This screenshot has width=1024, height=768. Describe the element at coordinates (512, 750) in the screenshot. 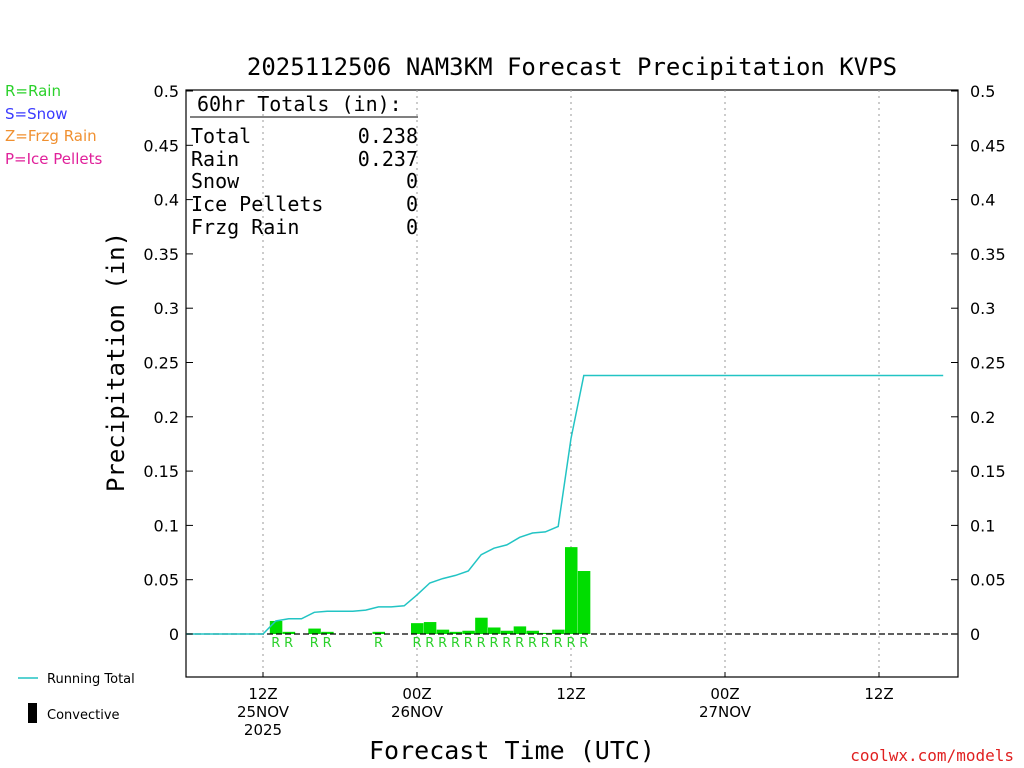

I see `x-axis-label: Forecast Time (UTC)` at that location.